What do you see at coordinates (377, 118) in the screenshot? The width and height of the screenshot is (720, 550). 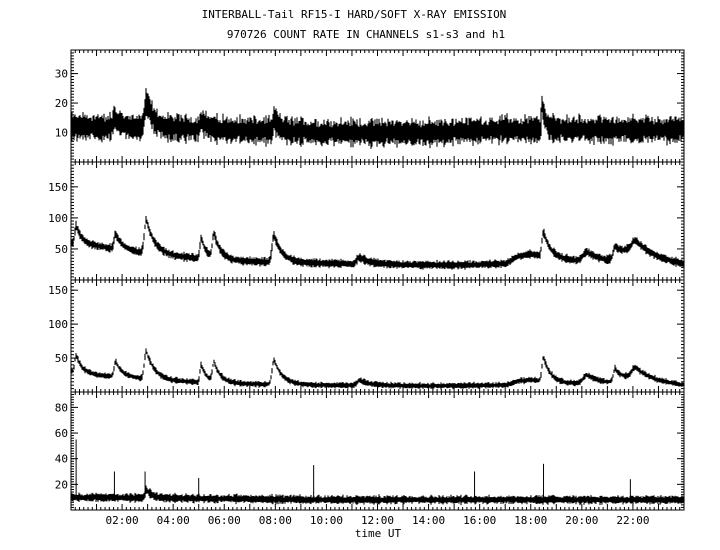 I see `s1-trace` at bounding box center [377, 118].